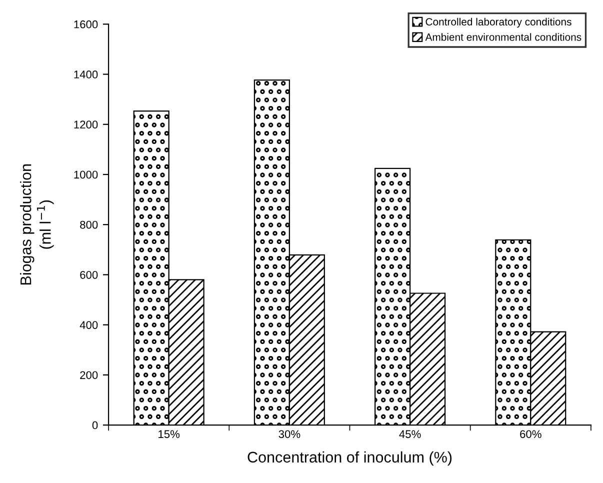 The height and width of the screenshot is (483, 603). What do you see at coordinates (169, 434) in the screenshot?
I see `x-tick-label: 15%` at bounding box center [169, 434].